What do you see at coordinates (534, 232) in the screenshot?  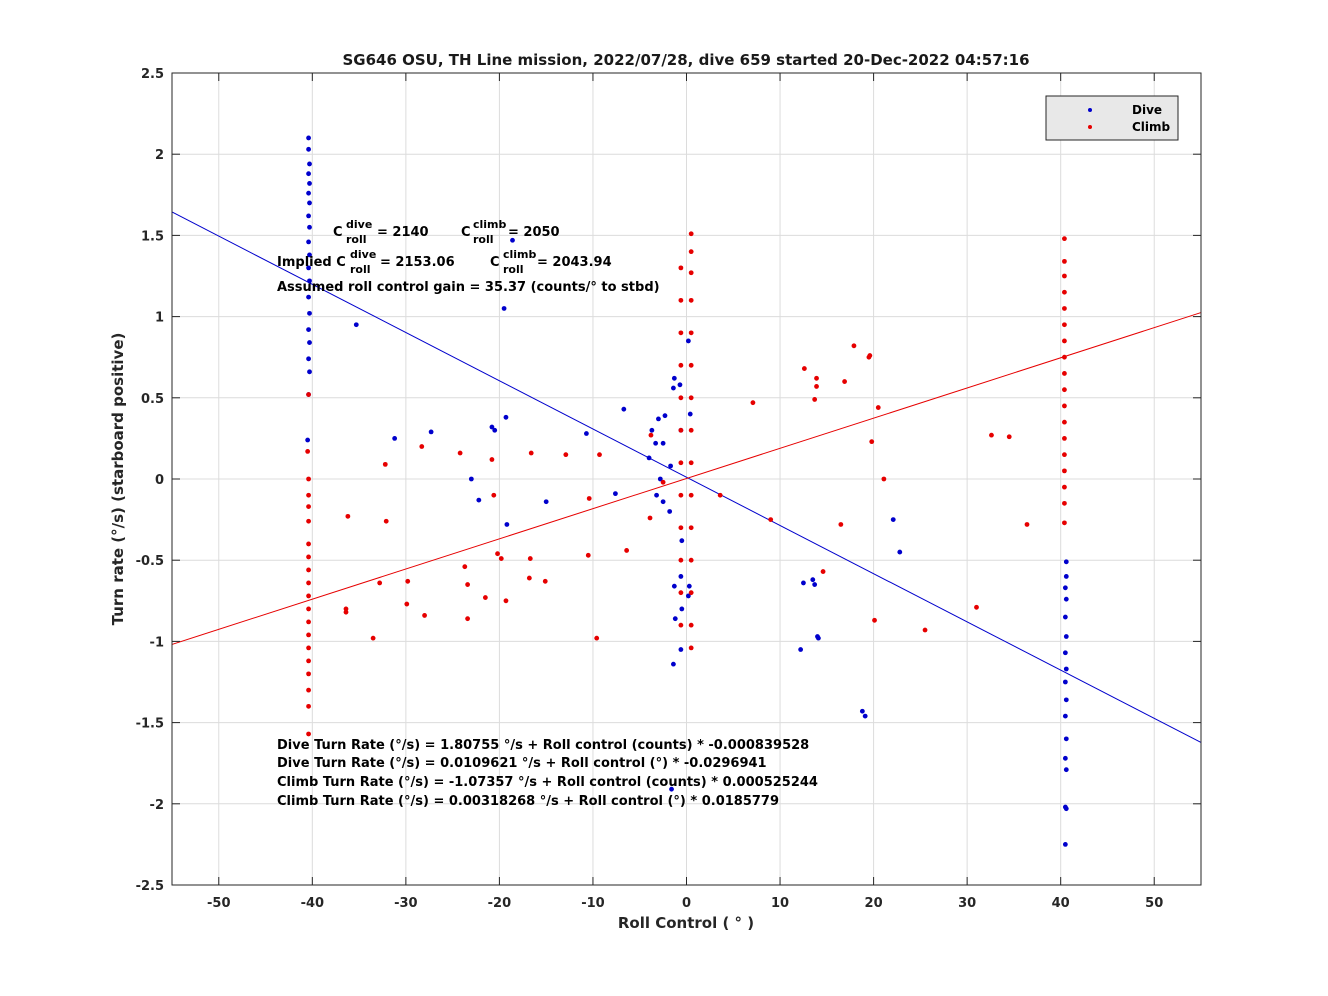 I see `c-climb-value: = 2050` at bounding box center [534, 232].